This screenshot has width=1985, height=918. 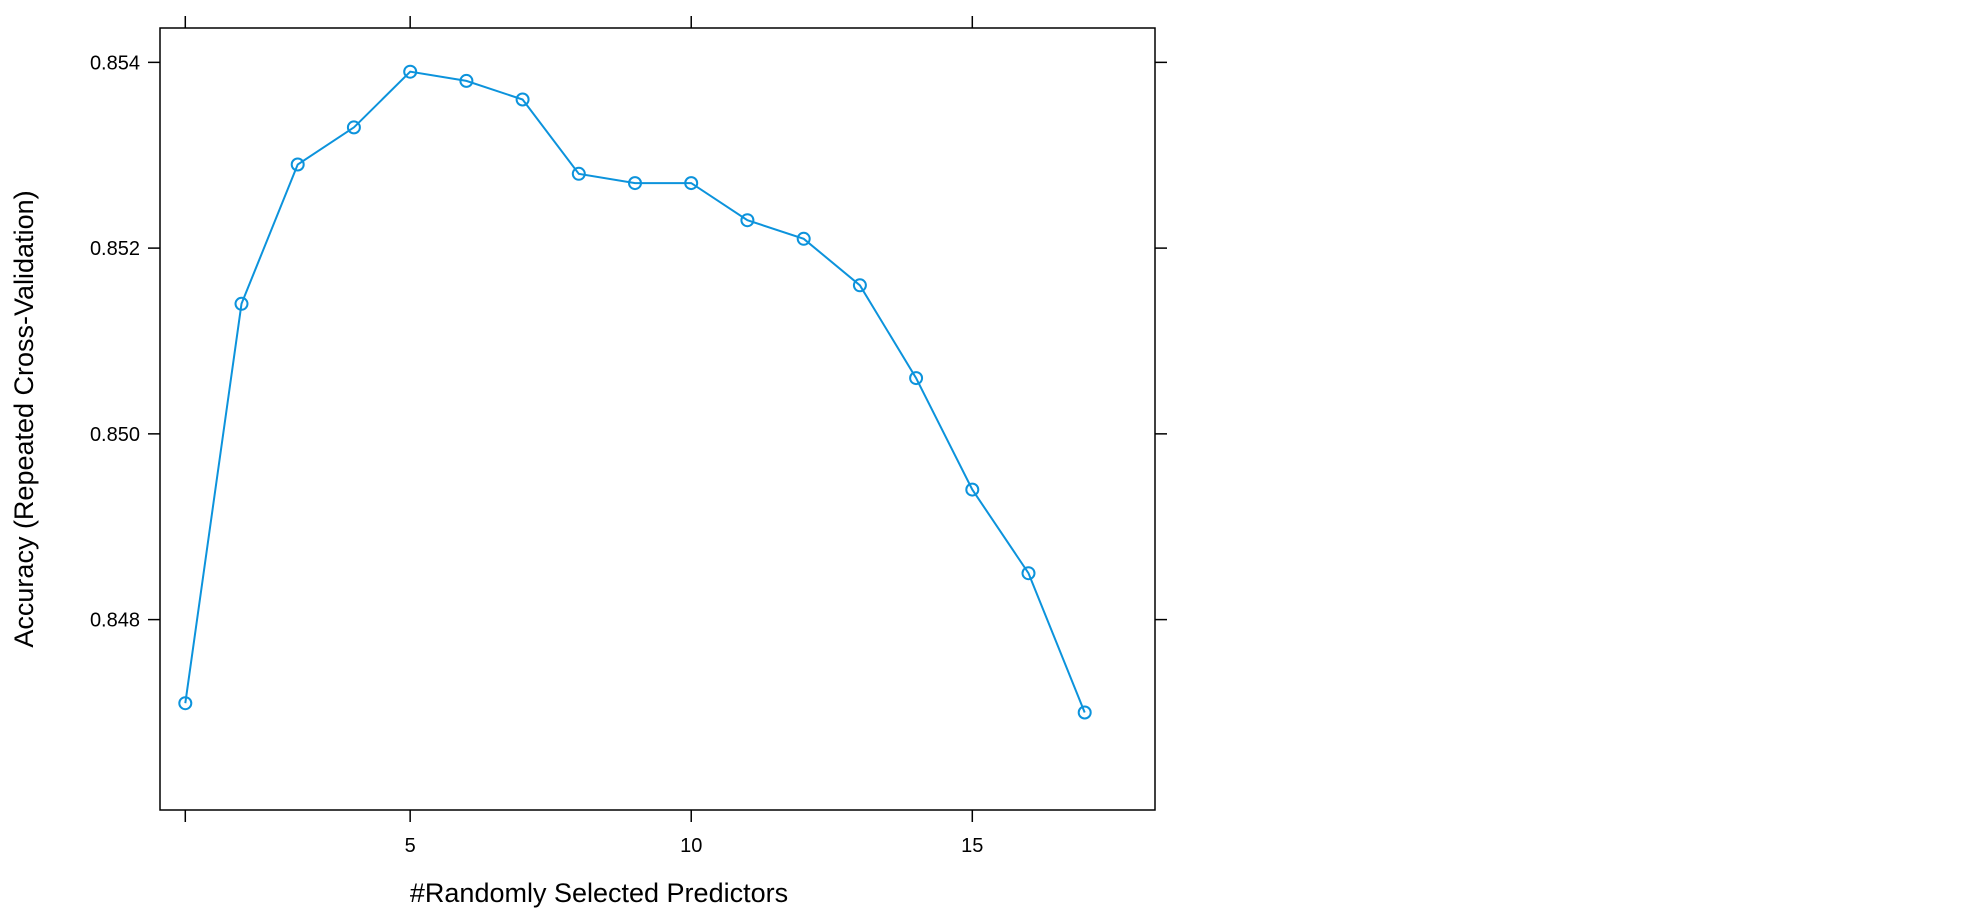 What do you see at coordinates (691, 846) in the screenshot?
I see `x-tick-label: 10` at bounding box center [691, 846].